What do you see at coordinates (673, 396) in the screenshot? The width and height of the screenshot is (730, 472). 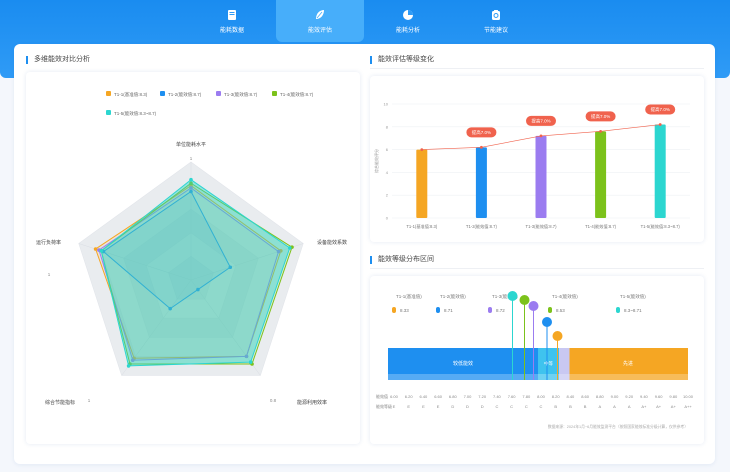 I see `dist-tick-label: 9.80` at bounding box center [673, 396].